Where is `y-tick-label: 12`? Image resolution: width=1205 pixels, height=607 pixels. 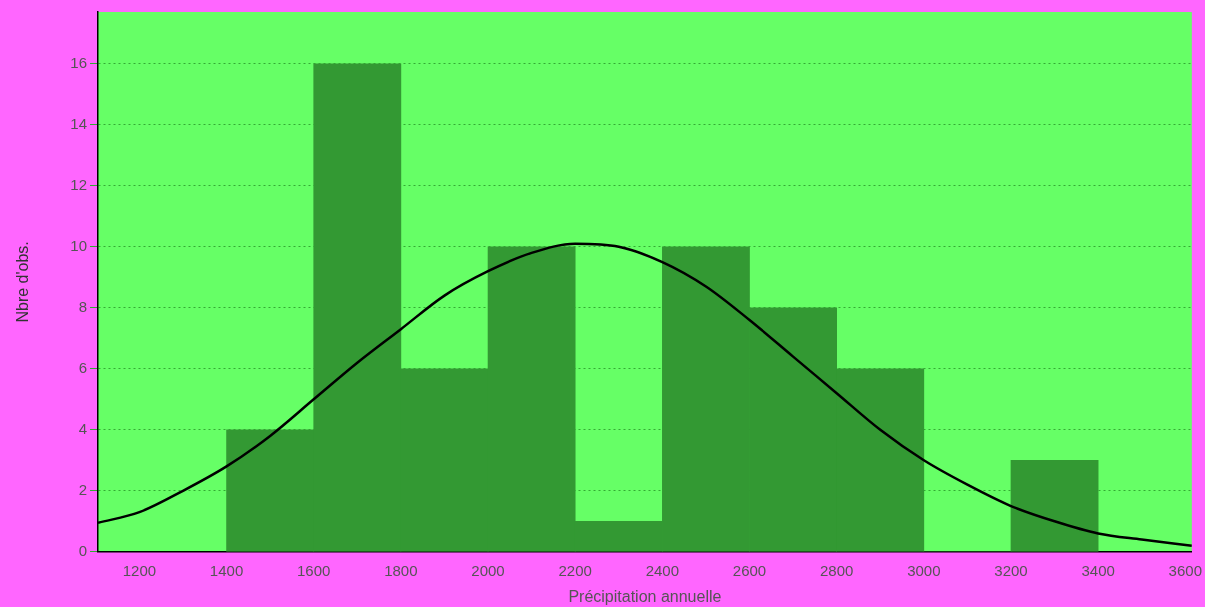
y-tick-label: 12 is located at coordinates (78, 184).